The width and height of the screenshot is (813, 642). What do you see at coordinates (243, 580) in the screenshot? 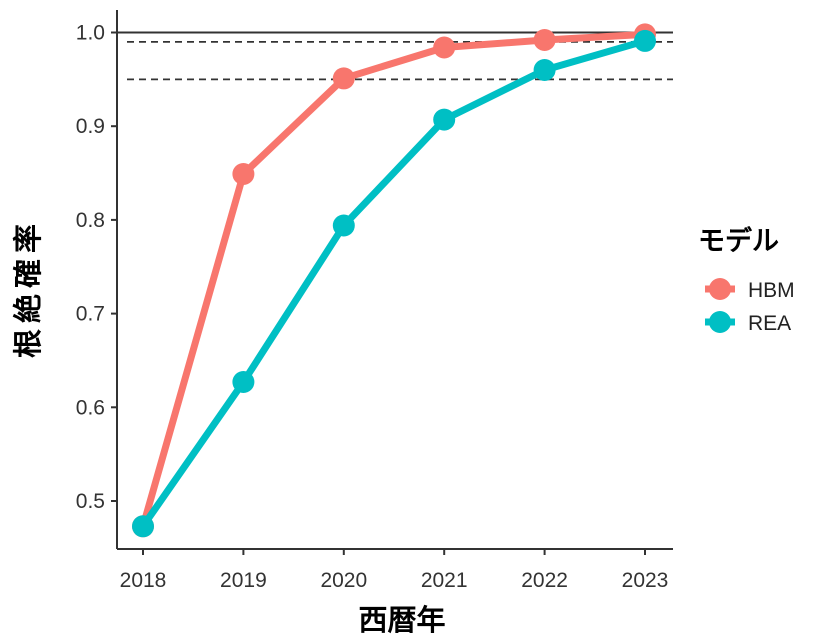
I see `x-tick-label: 2019` at bounding box center [243, 580].